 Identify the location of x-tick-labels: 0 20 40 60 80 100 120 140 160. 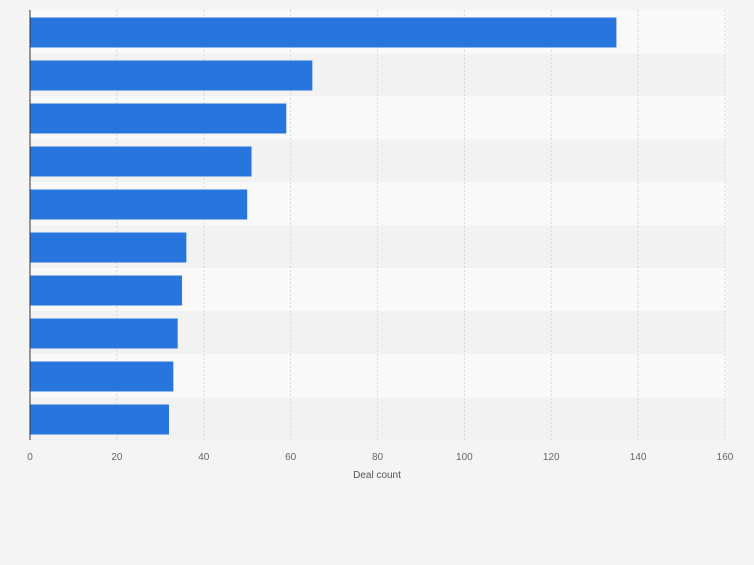
(380, 457).